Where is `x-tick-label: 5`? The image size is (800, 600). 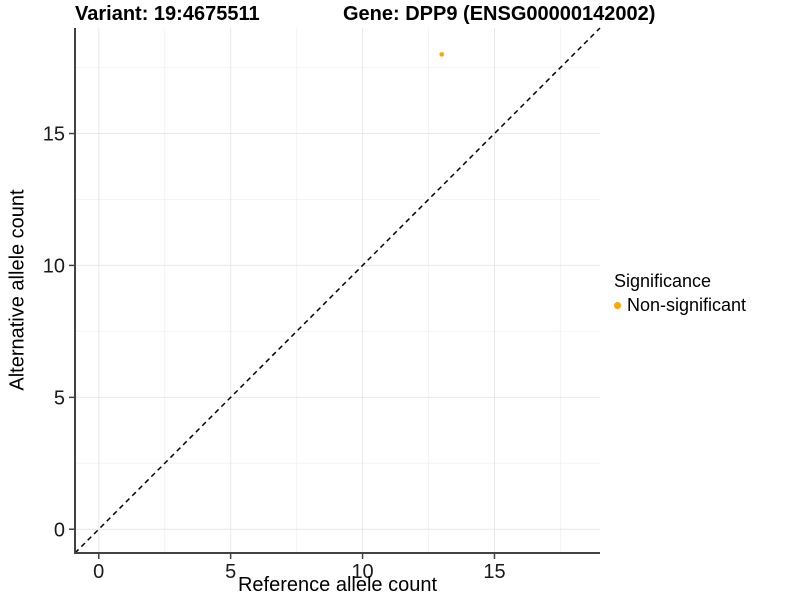
x-tick-label: 5 is located at coordinates (230, 572).